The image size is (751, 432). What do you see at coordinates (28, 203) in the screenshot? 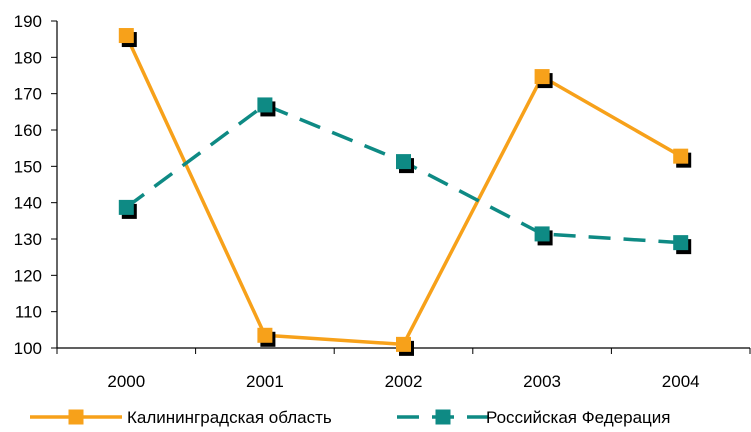
I see `y-tick-label: 140` at bounding box center [28, 203].